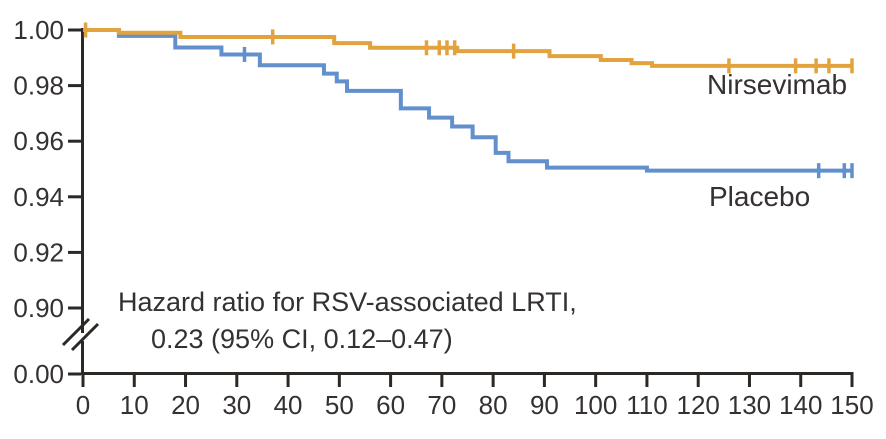 This screenshot has height=439, width=886. What do you see at coordinates (698, 405) in the screenshot?
I see `x-tick-label: 120` at bounding box center [698, 405].